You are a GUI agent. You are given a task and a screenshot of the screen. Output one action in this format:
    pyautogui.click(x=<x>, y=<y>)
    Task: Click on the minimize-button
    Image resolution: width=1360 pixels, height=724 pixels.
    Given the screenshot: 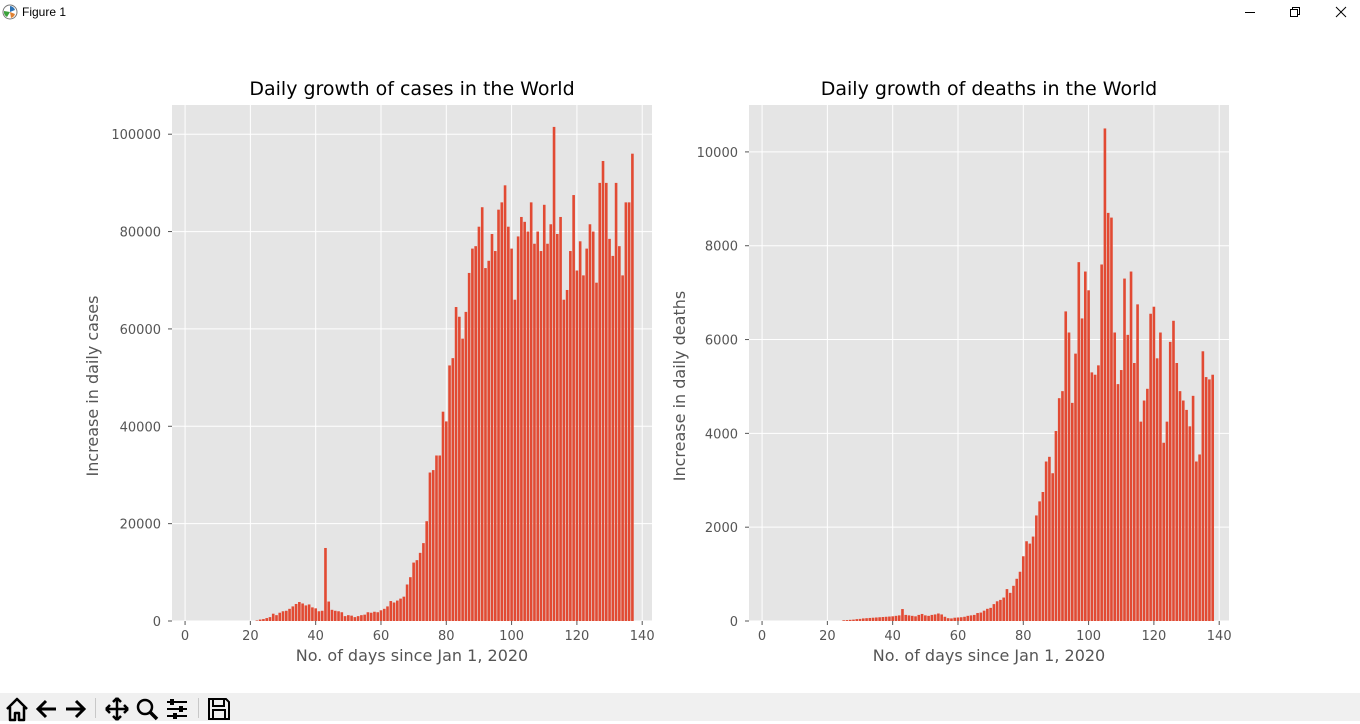 What is the action you would take?
    pyautogui.click(x=1250, y=12)
    